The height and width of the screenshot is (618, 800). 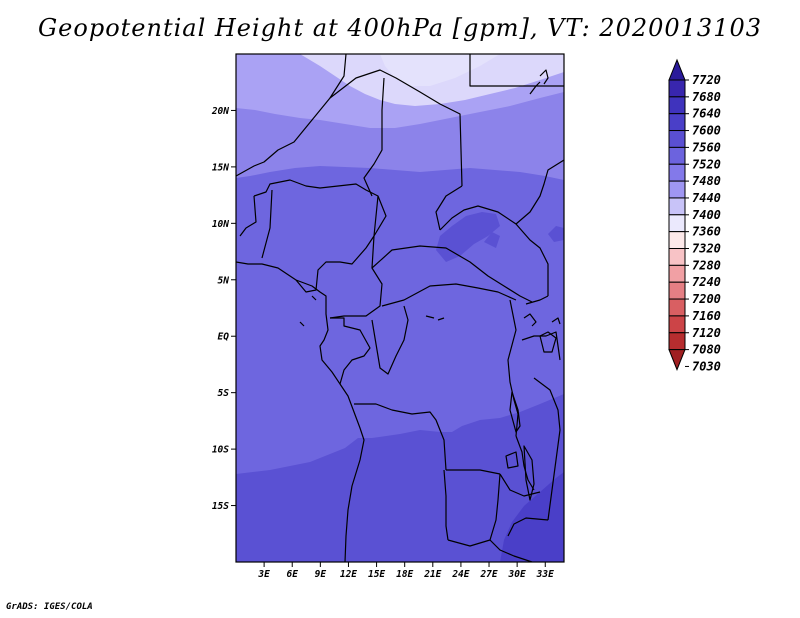 I want to click on lon-tick-label: 21E, so click(x=432, y=574).